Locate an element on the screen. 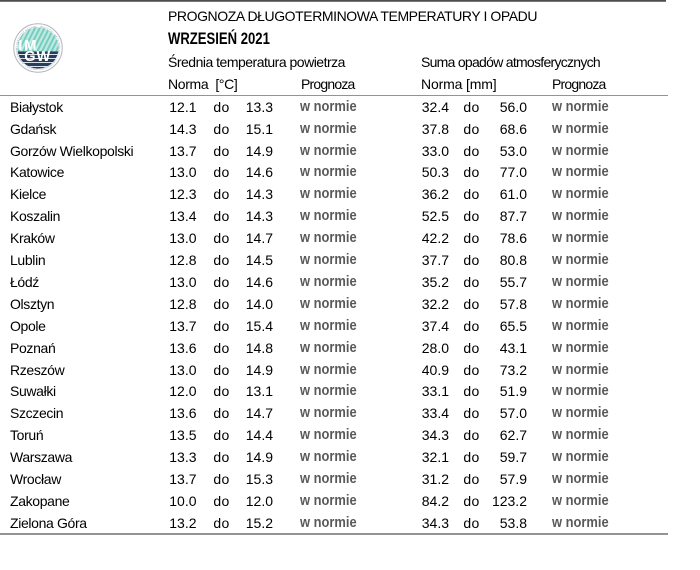  svg-text: GW is located at coordinates (37, 57).